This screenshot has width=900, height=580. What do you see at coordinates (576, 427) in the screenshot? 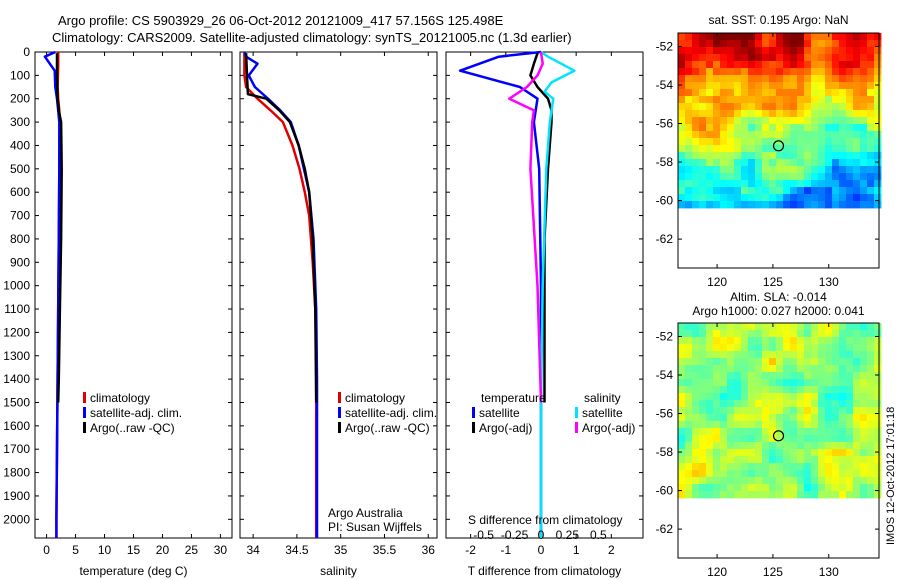
I see `legend-swatch` at bounding box center [576, 427].